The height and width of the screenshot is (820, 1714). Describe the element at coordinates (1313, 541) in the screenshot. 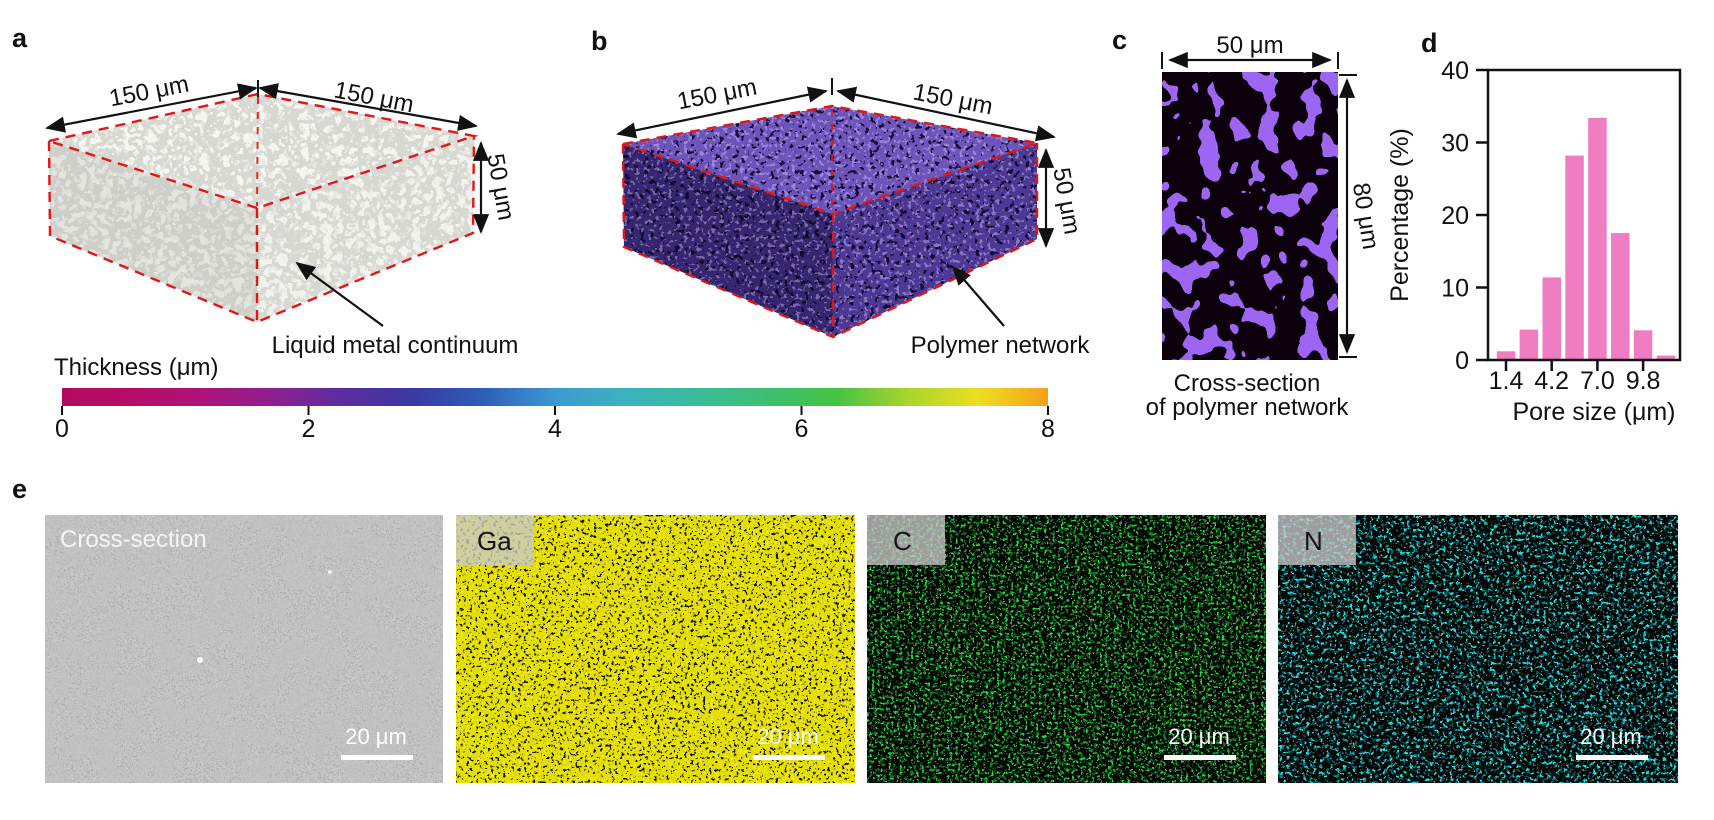

I see `element-label-n: N` at that location.